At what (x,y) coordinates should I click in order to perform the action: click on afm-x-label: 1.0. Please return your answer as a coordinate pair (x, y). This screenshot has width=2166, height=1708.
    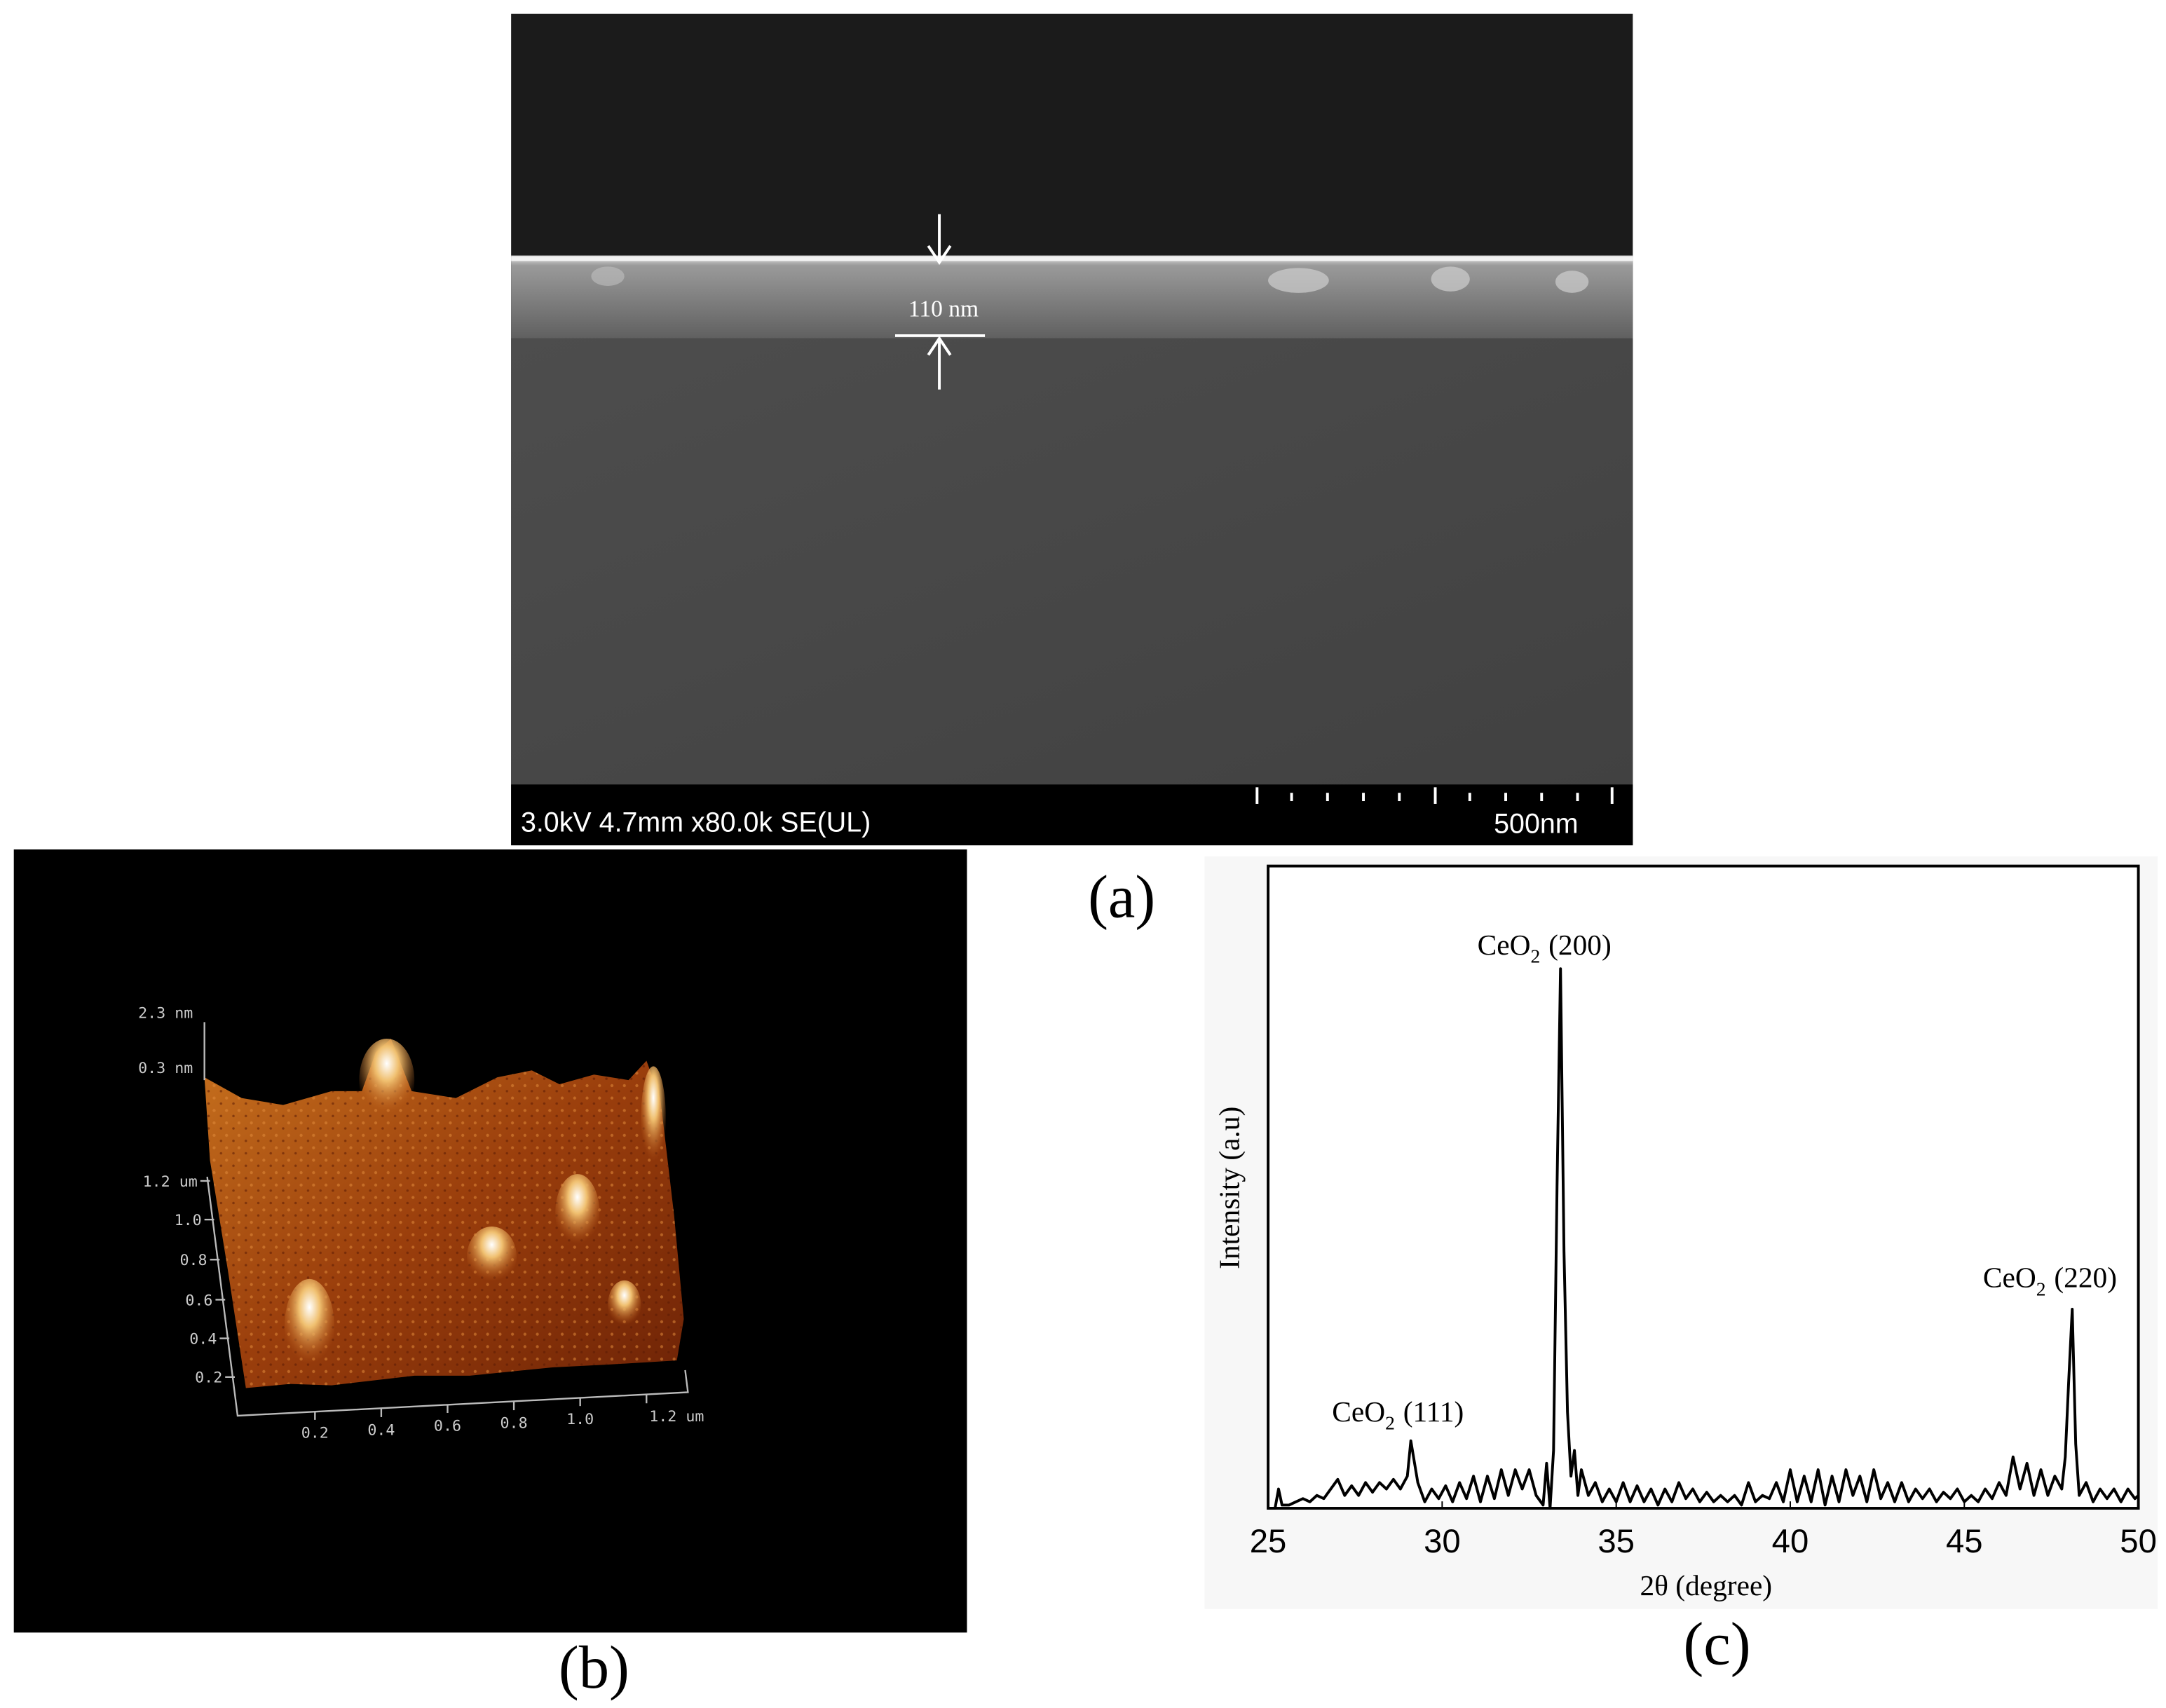
    Looking at the image, I should click on (580, 1420).